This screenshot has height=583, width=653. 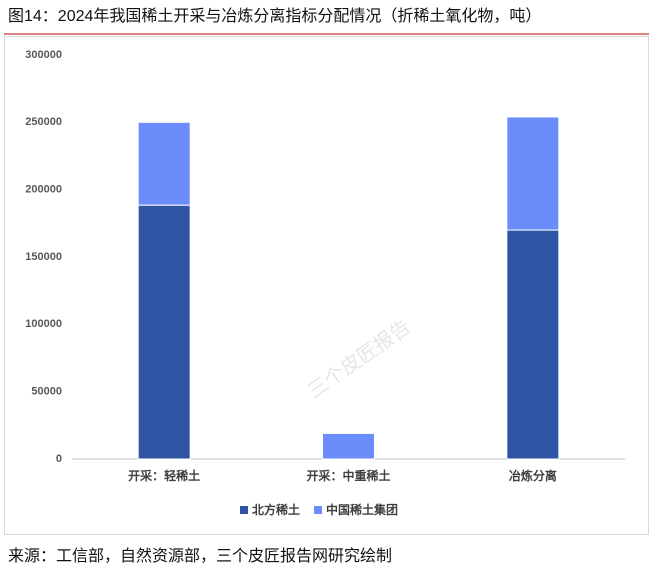 I want to click on legend-label: 中国稀土集团, so click(x=362, y=509).